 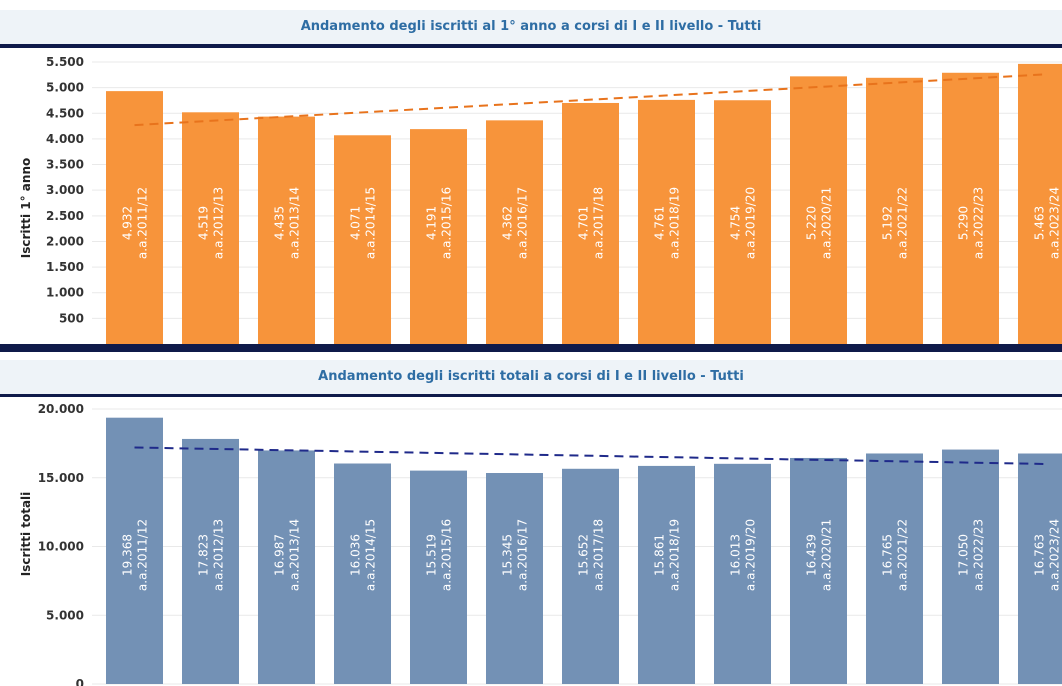 I want to click on bar-value-label: 4.754, so click(x=736, y=223).